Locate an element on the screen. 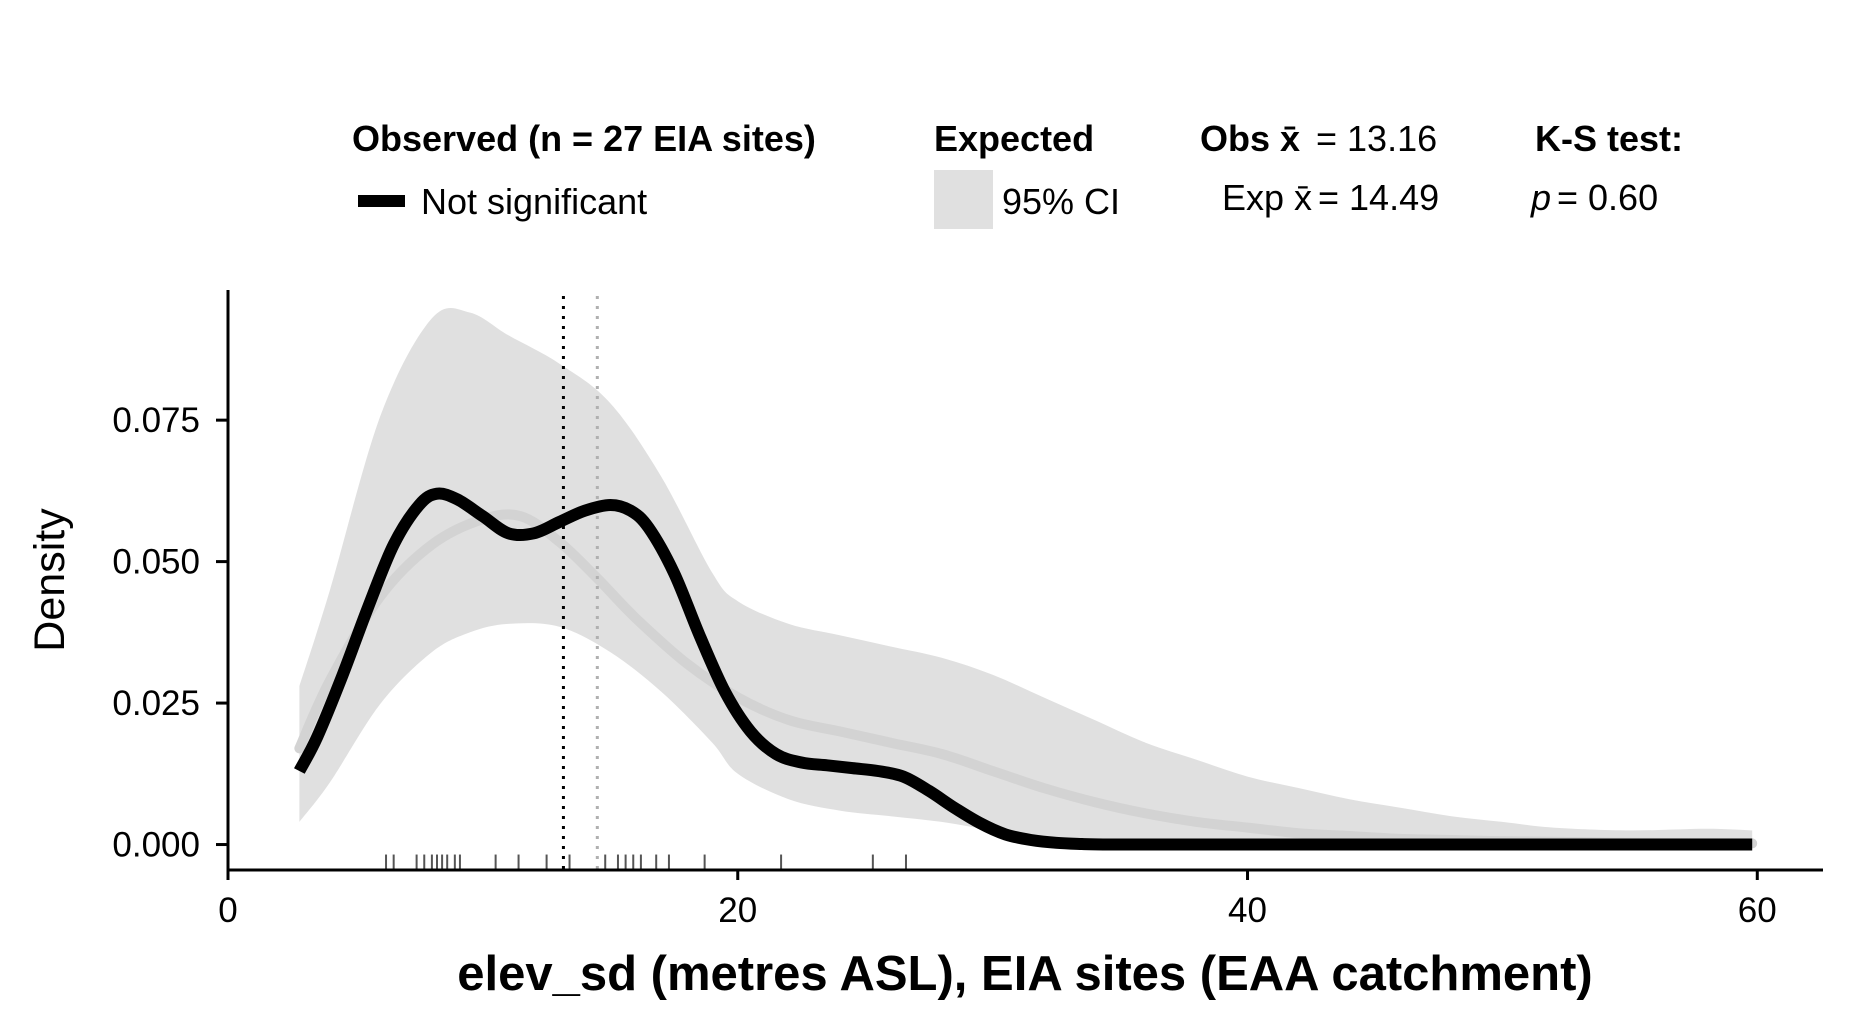 The height and width of the screenshot is (1020, 1860). ks-p-value: = 0.60 is located at coordinates (1607, 197).